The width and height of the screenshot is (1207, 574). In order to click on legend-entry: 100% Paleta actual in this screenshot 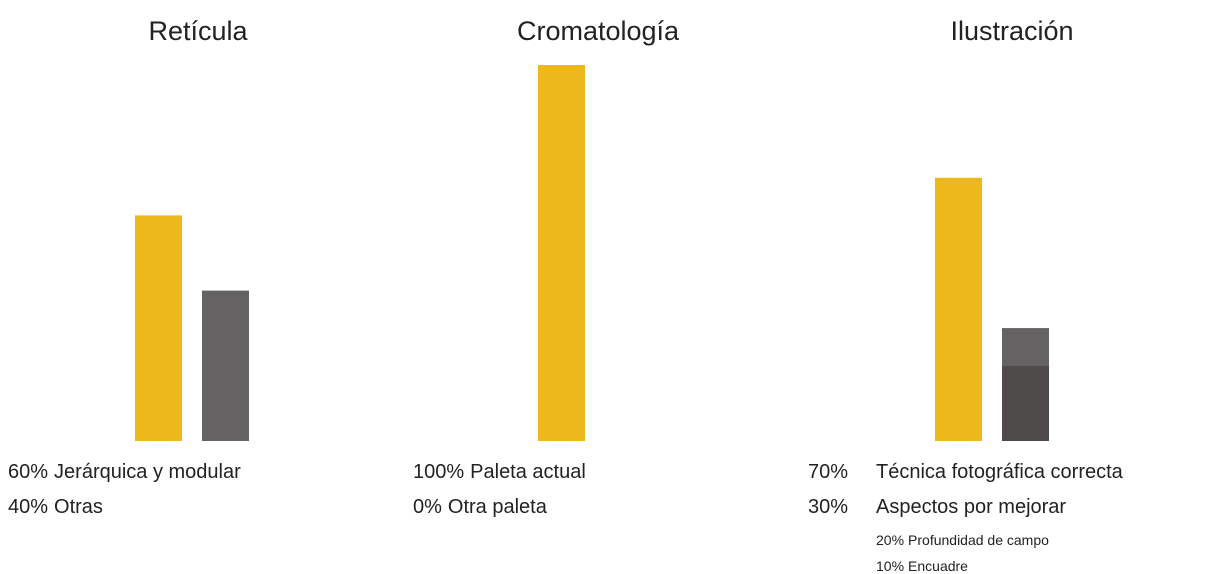, I will do `click(499, 472)`.